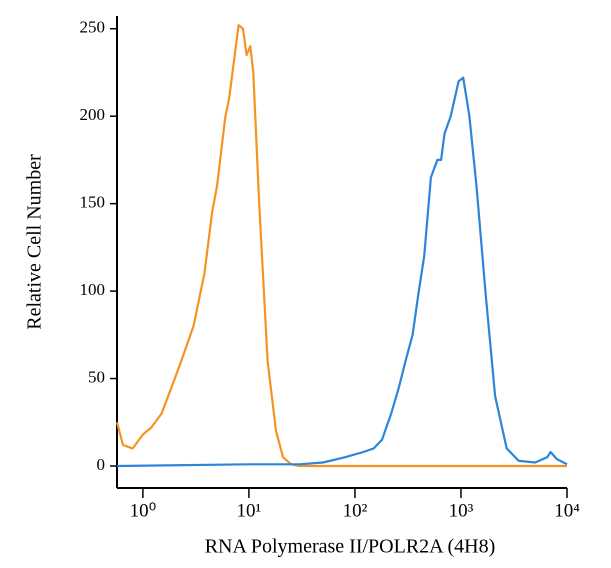 The height and width of the screenshot is (568, 611). Describe the element at coordinates (93, 114) in the screenshot. I see `y-tick-label: 200` at that location.